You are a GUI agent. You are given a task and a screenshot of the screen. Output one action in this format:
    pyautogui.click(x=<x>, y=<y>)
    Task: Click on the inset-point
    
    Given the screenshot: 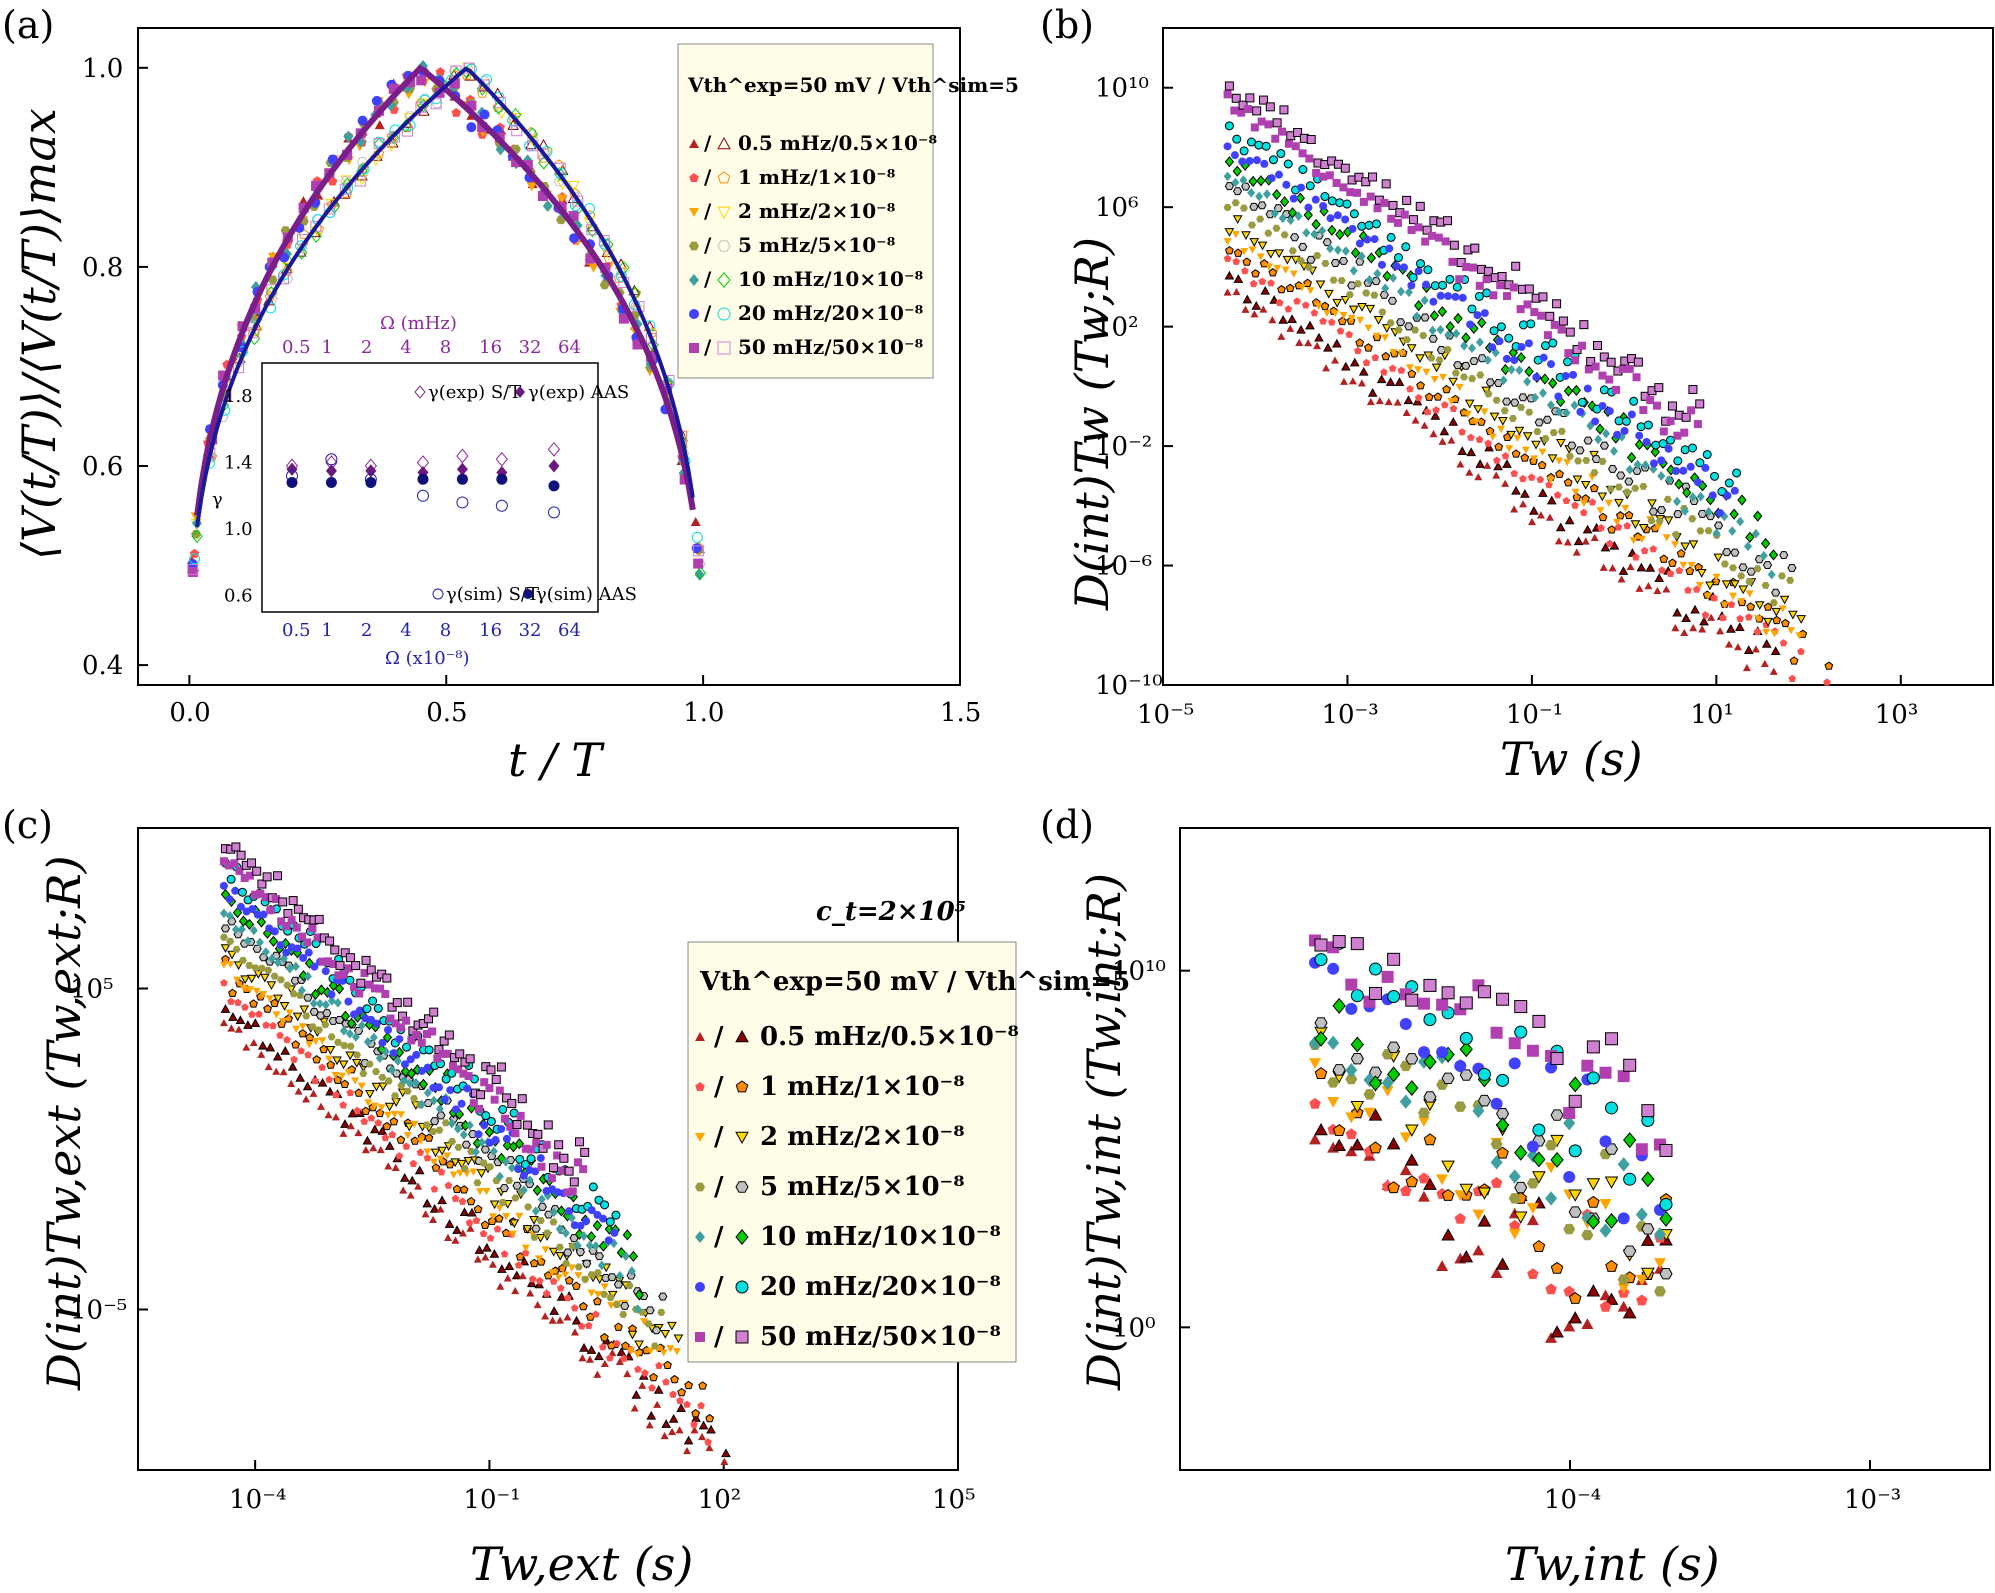 What is the action you would take?
    pyautogui.click(x=502, y=479)
    